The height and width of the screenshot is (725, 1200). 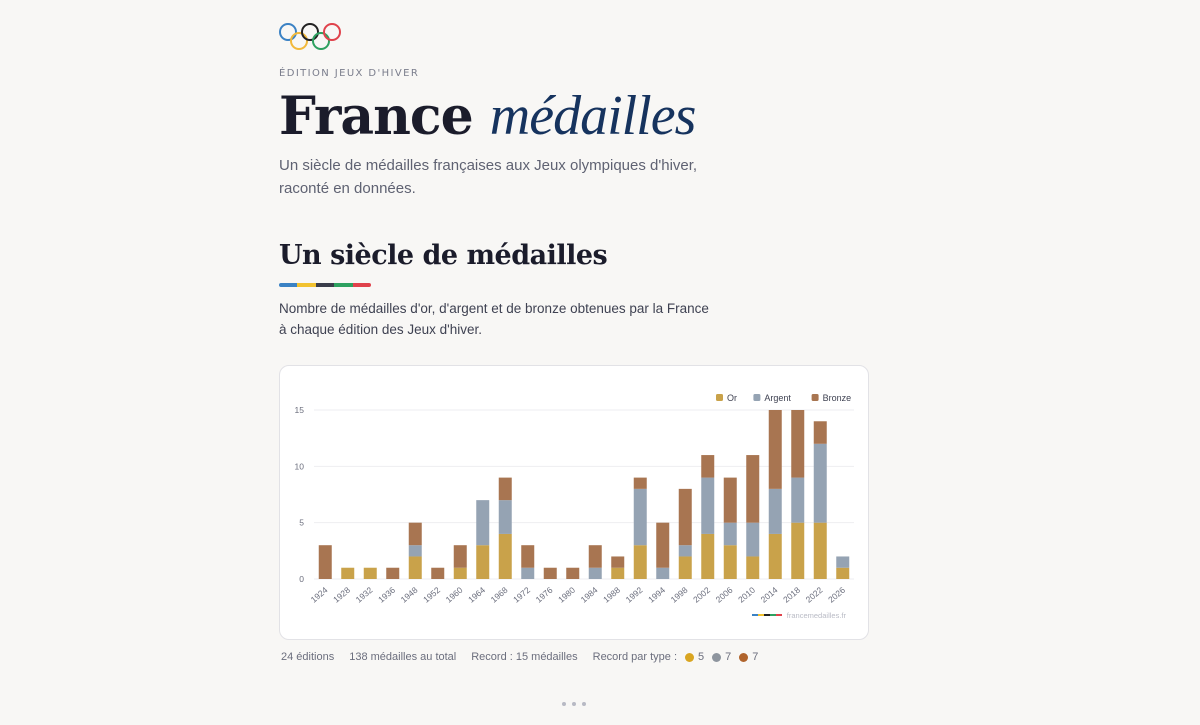 What do you see at coordinates (837, 398) in the screenshot?
I see `legend-label: Bronze` at bounding box center [837, 398].